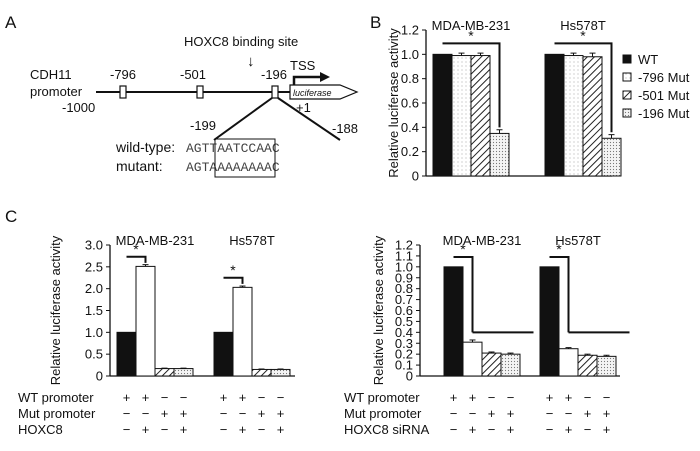  I want to click on zoom-right-position: -188, so click(345, 128).